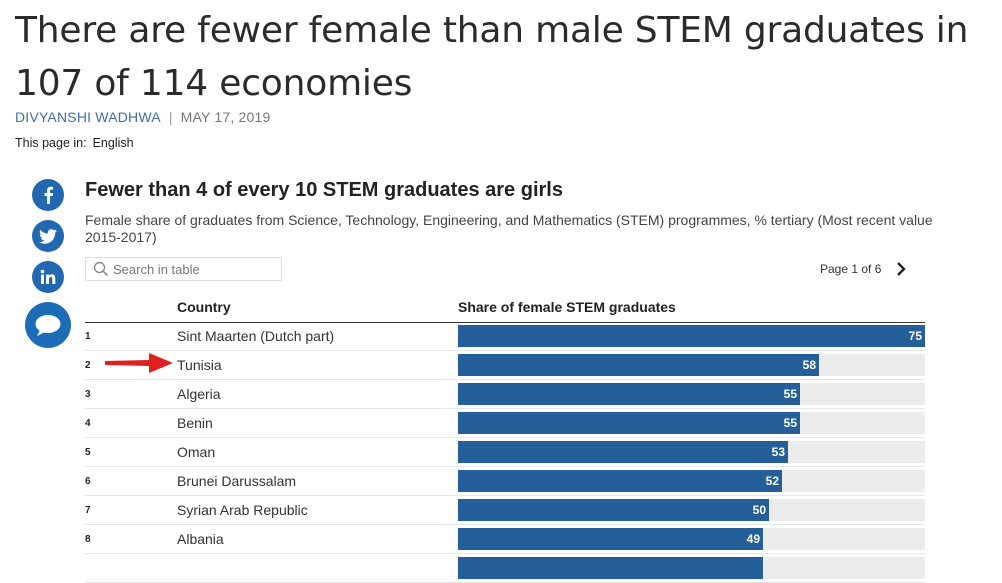 The image size is (1002, 583). I want to click on page-indicator: Page 1 of 6, so click(851, 269).